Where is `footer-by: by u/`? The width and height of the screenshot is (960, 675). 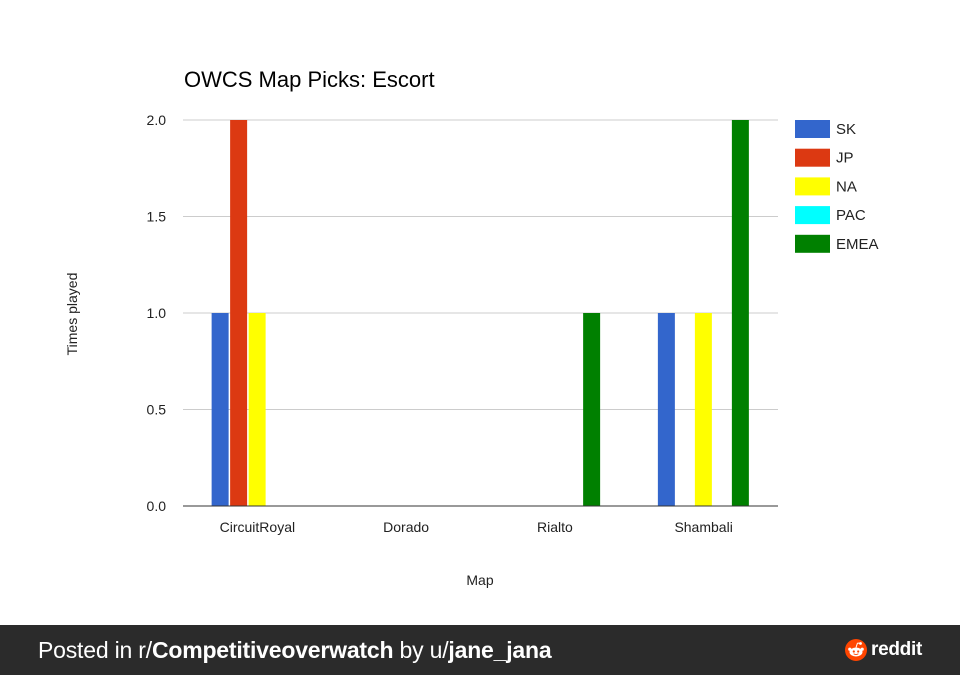 footer-by: by u/ is located at coordinates (421, 649).